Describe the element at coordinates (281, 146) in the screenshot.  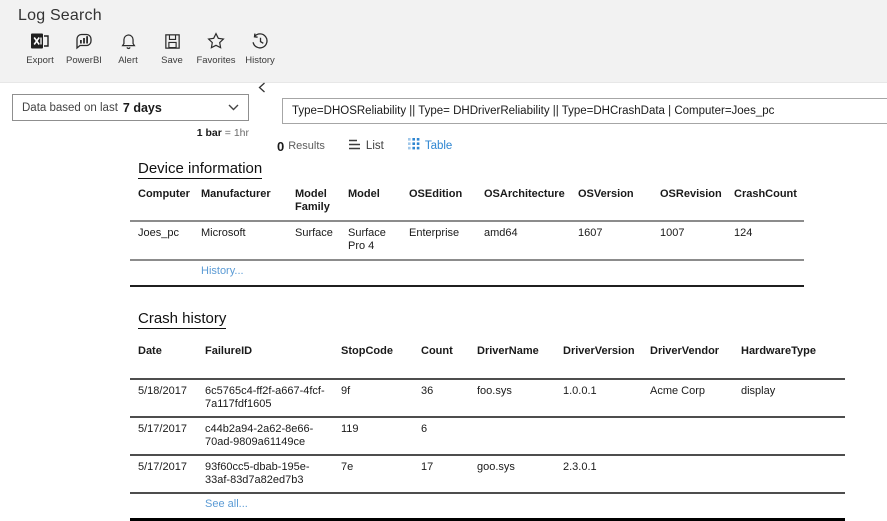
I see `results-count: 0` at that location.